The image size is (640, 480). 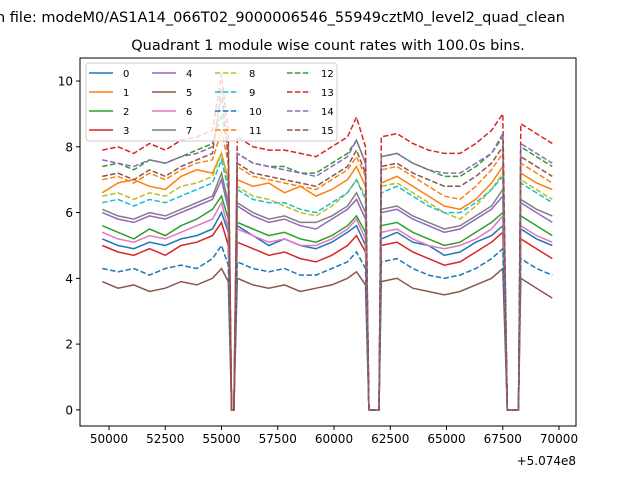 I want to click on y-tick-label: 2, so click(x=69, y=345).